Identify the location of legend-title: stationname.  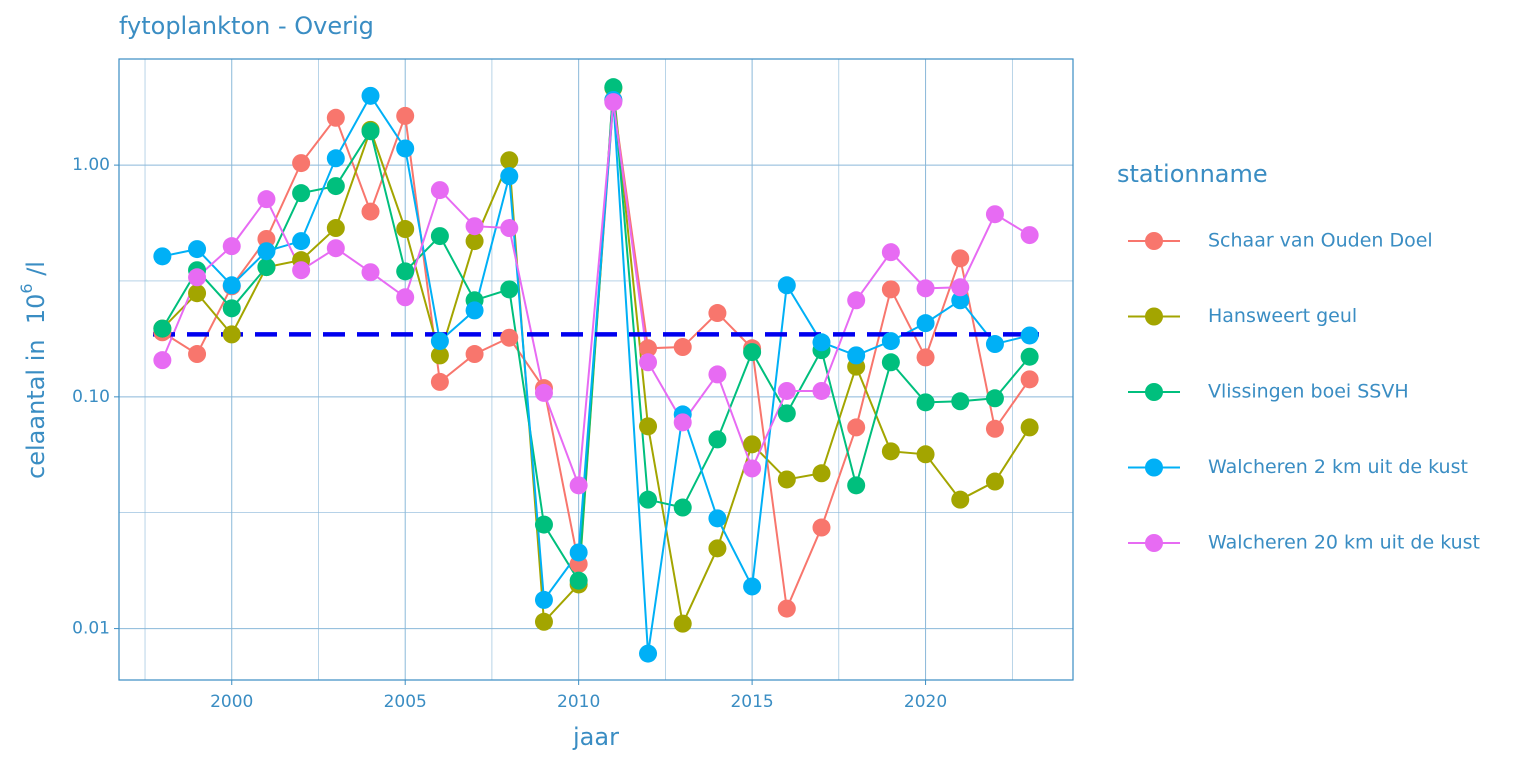
(1192, 174).